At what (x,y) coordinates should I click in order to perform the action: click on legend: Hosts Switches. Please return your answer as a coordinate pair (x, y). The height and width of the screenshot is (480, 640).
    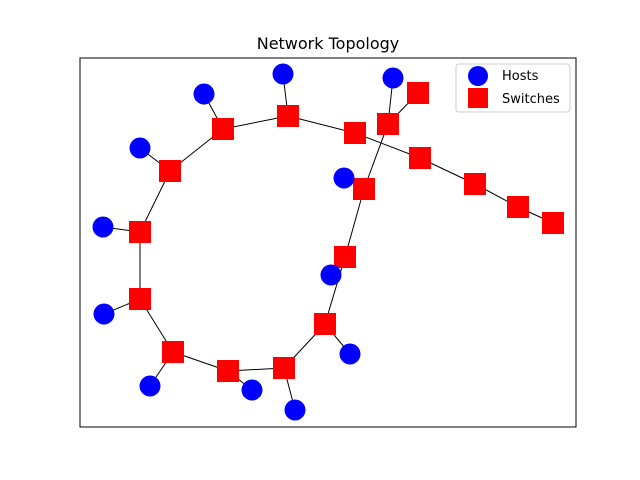
    Looking at the image, I should click on (513, 88).